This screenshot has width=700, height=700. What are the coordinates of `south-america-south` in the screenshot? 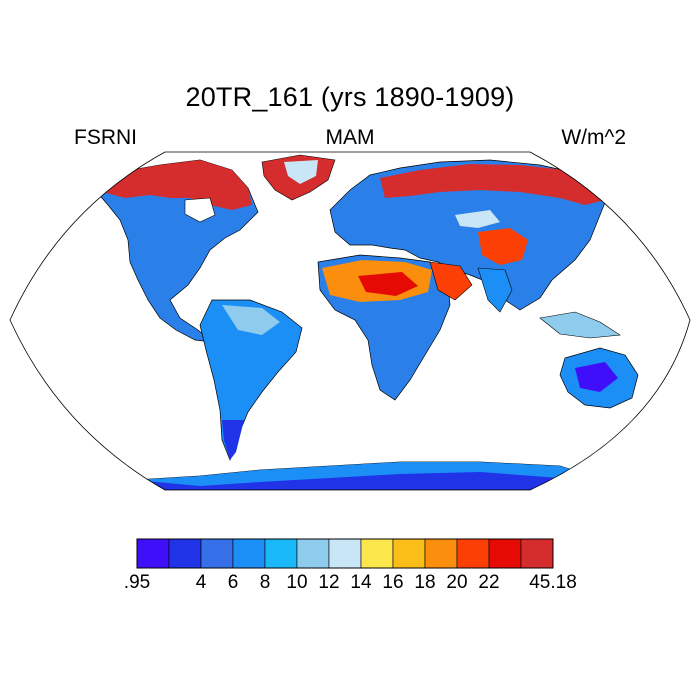 It's located at (233, 440).